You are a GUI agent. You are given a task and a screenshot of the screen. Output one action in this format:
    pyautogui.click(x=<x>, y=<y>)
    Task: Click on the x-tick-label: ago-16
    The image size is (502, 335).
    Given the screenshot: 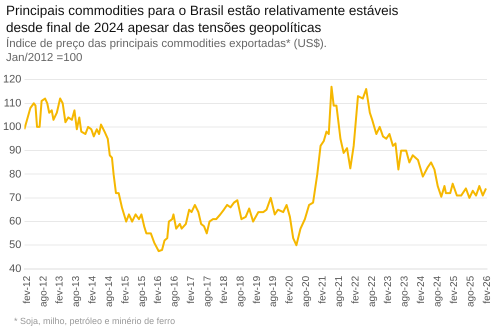 What is the action you would take?
    pyautogui.click(x=175, y=291)
    